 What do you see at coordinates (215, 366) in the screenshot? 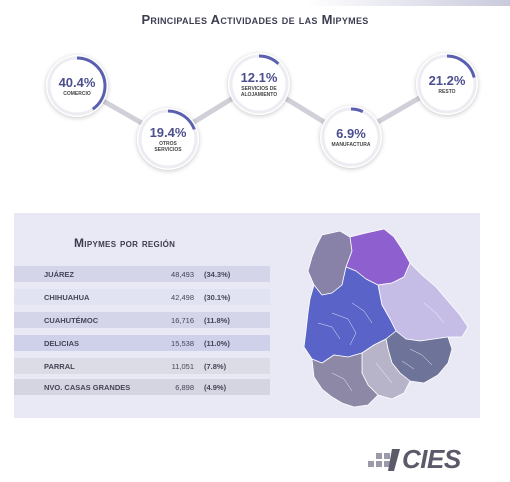
I see `region-share: (7.8%)` at bounding box center [215, 366].